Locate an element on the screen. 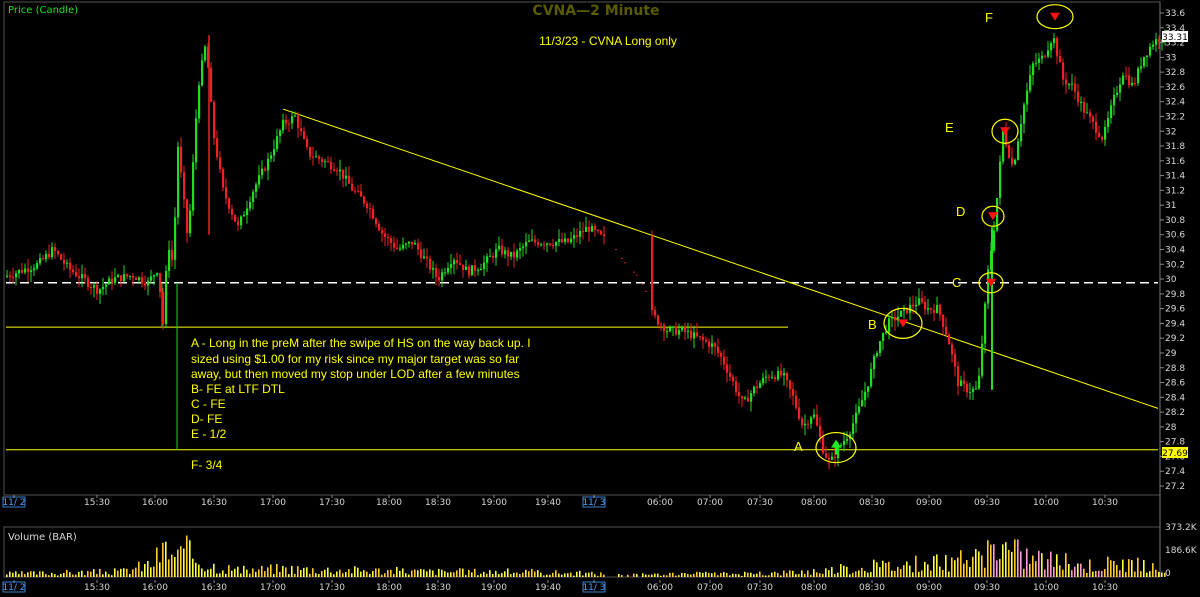  x-tick-label: 17:00 is located at coordinates (273, 503).